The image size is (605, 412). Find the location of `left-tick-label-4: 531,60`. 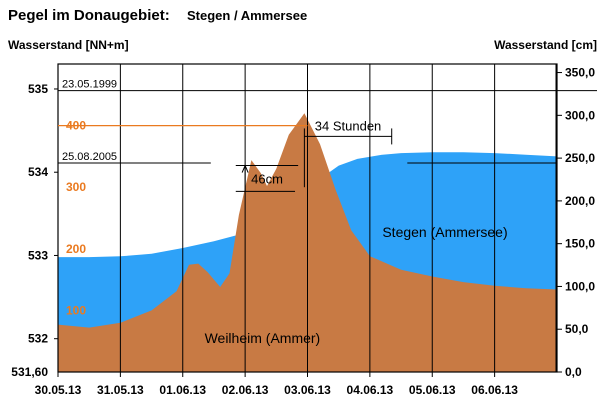

left-tick-label-4: 531,60 is located at coordinates (29, 372).